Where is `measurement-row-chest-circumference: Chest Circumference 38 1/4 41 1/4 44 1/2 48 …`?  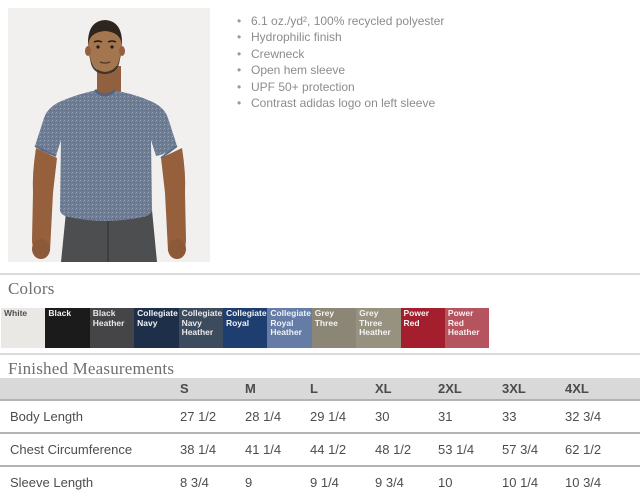 measurement-row-chest-circumference: Chest Circumference 38 1/4 41 1/4 44 1/2 48 … is located at coordinates (320, 450).